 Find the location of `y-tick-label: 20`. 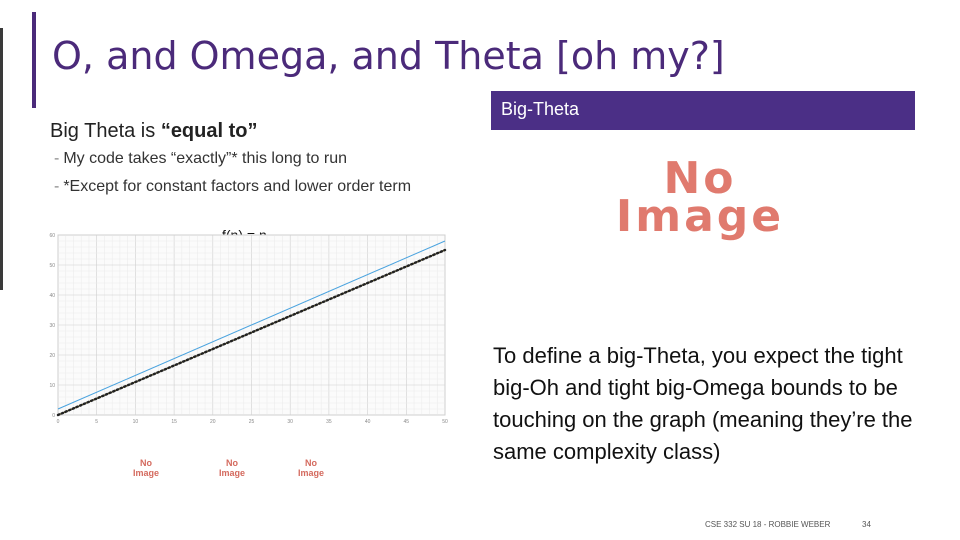

y-tick-label: 20 is located at coordinates (52, 356).